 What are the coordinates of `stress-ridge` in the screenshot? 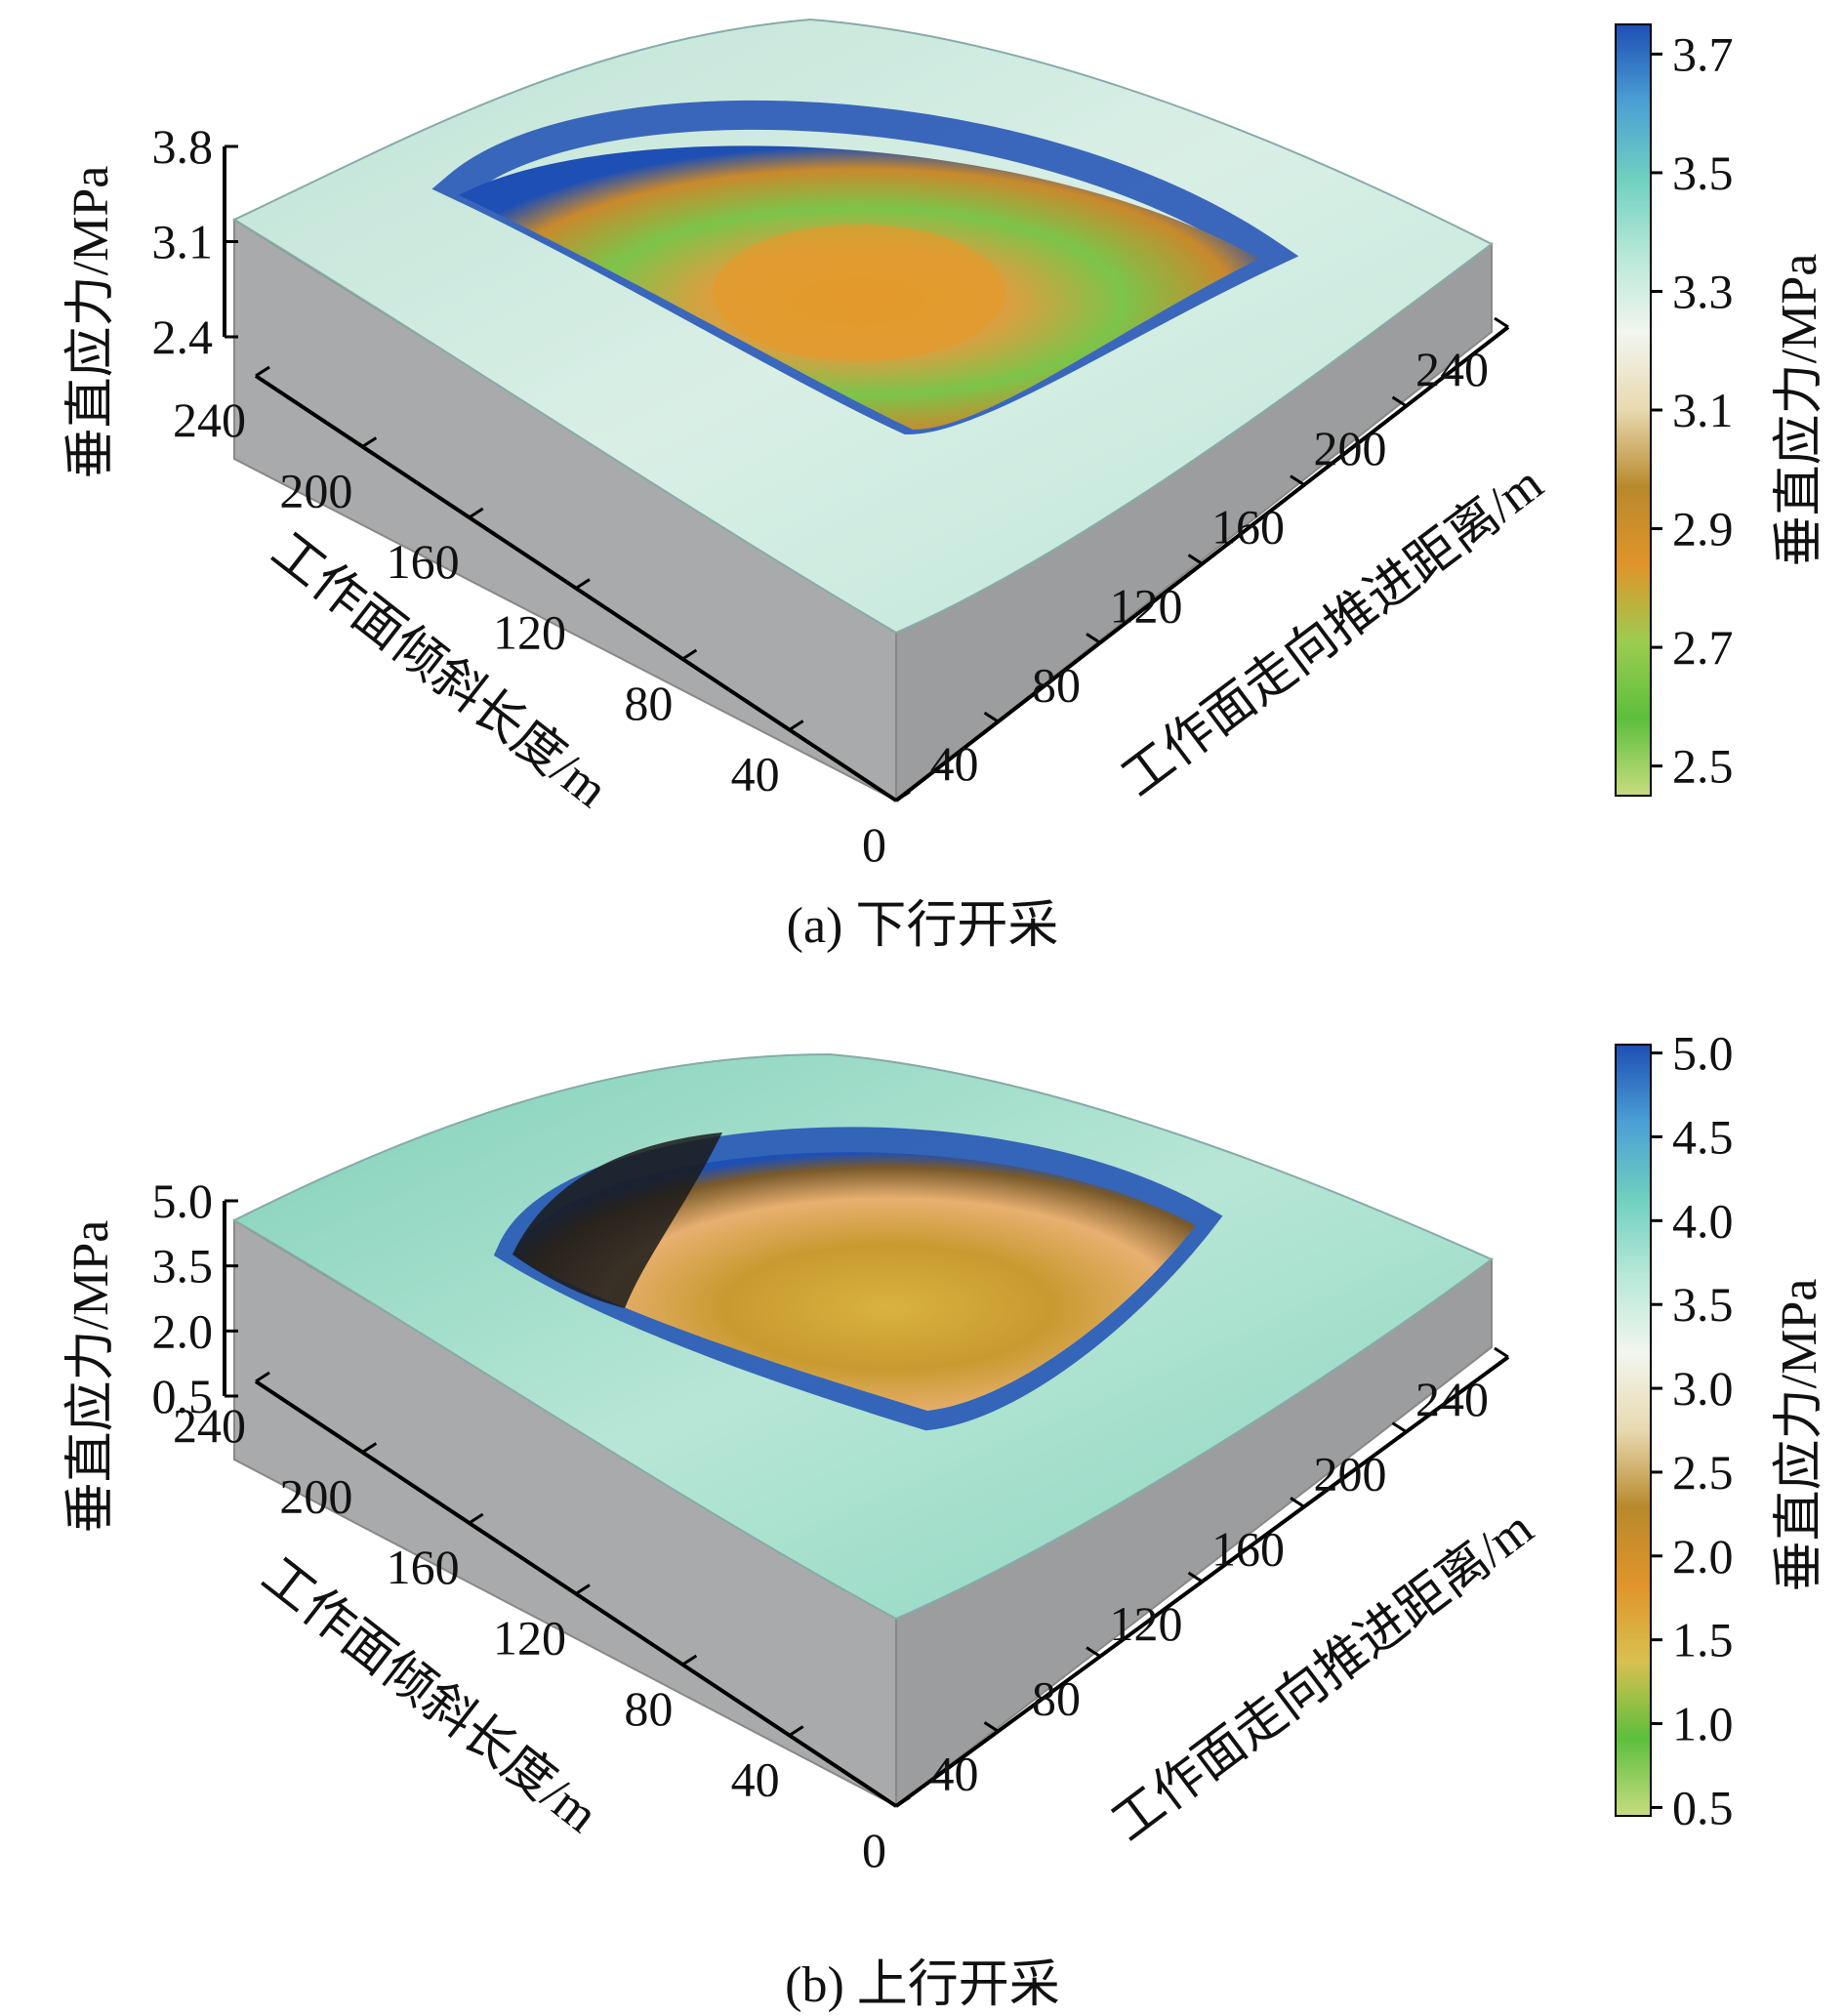 It's located at (858, 1279).